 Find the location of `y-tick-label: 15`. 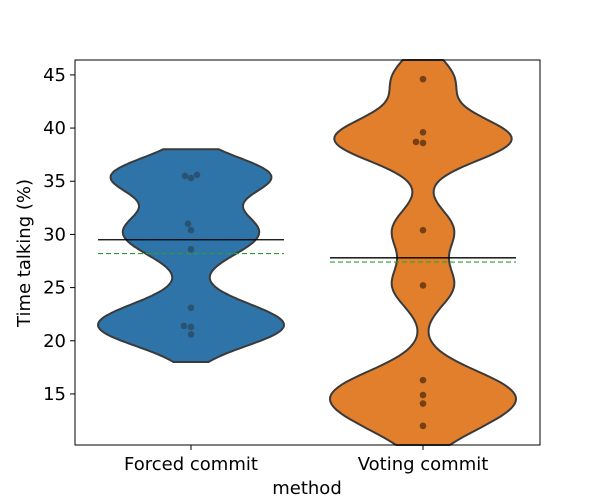

y-tick-label: 15 is located at coordinates (54, 394).